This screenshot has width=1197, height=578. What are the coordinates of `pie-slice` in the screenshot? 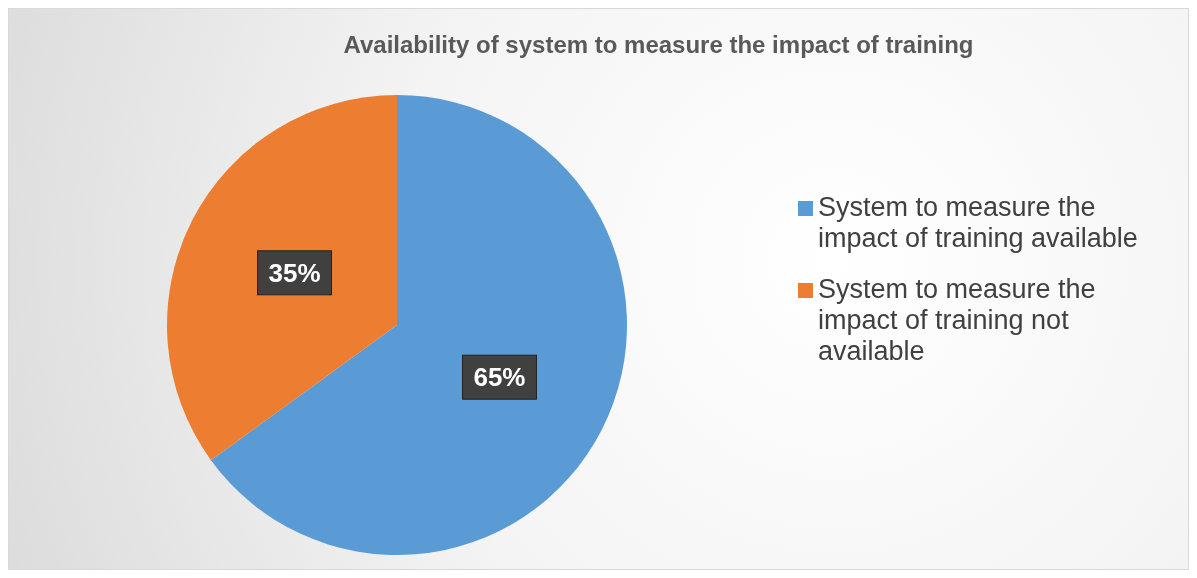 It's located at (282, 278).